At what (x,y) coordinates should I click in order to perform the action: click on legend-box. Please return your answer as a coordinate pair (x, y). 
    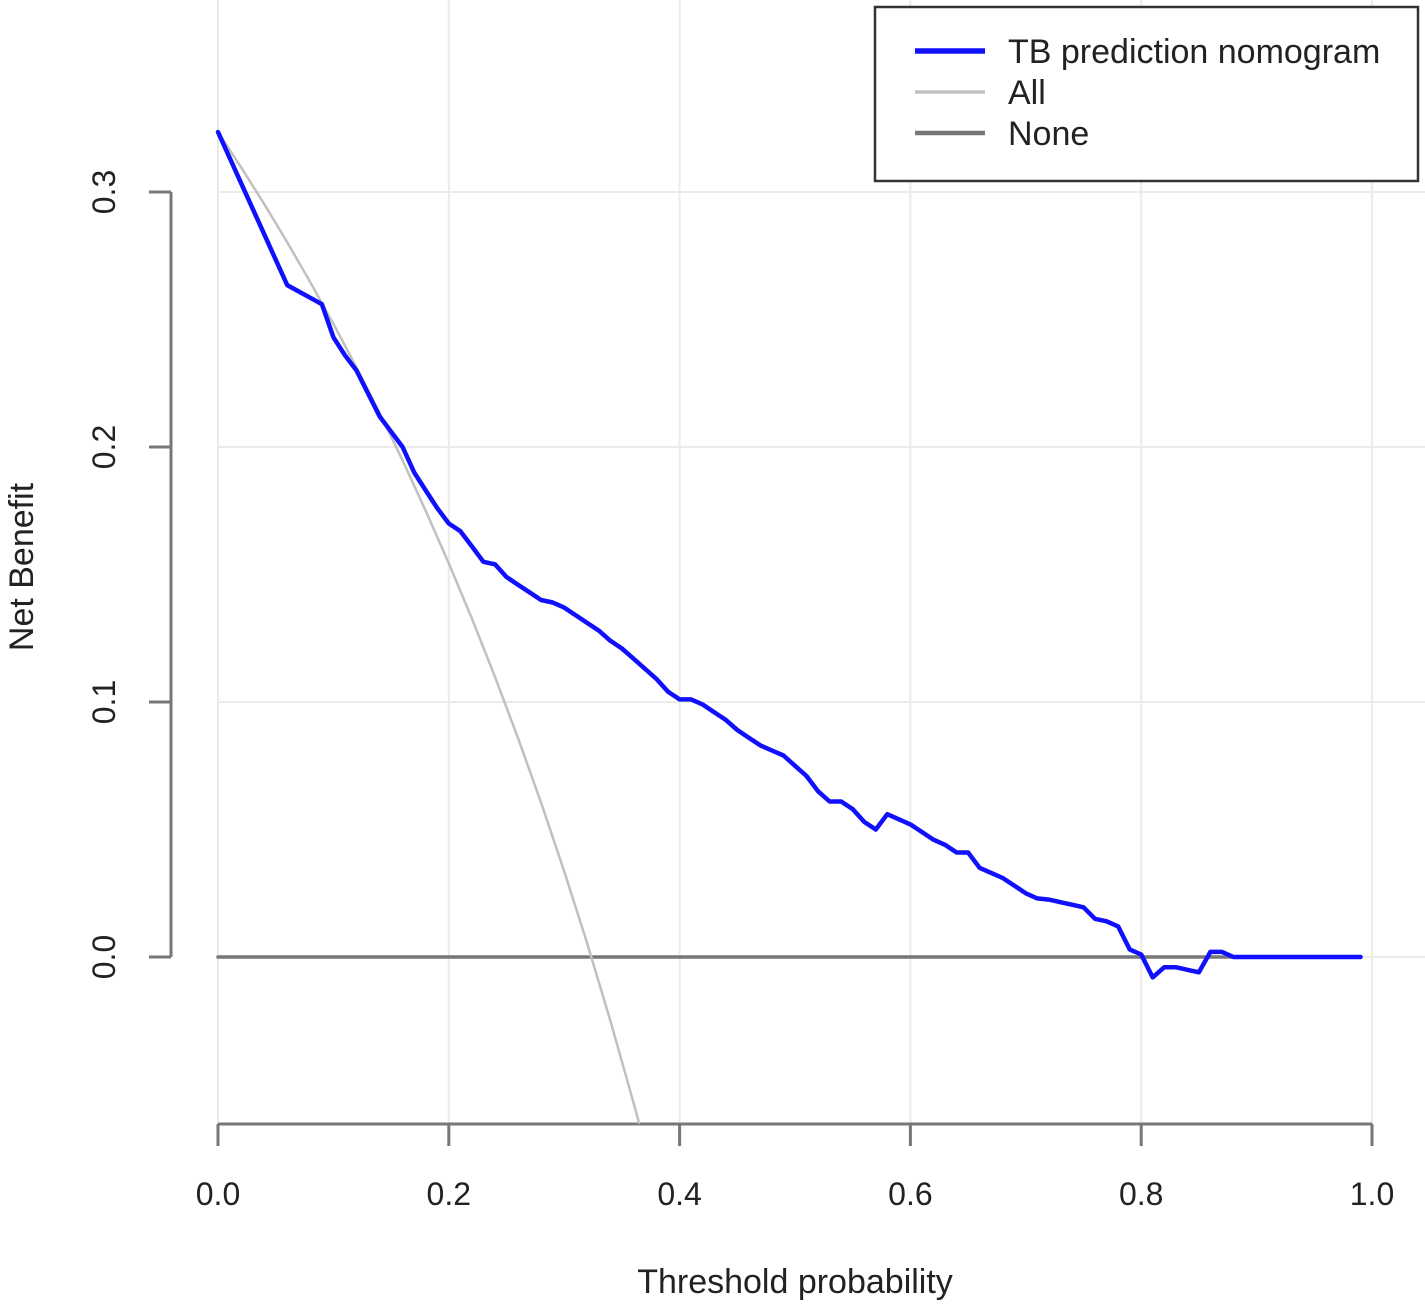
    Looking at the image, I should click on (1146, 94).